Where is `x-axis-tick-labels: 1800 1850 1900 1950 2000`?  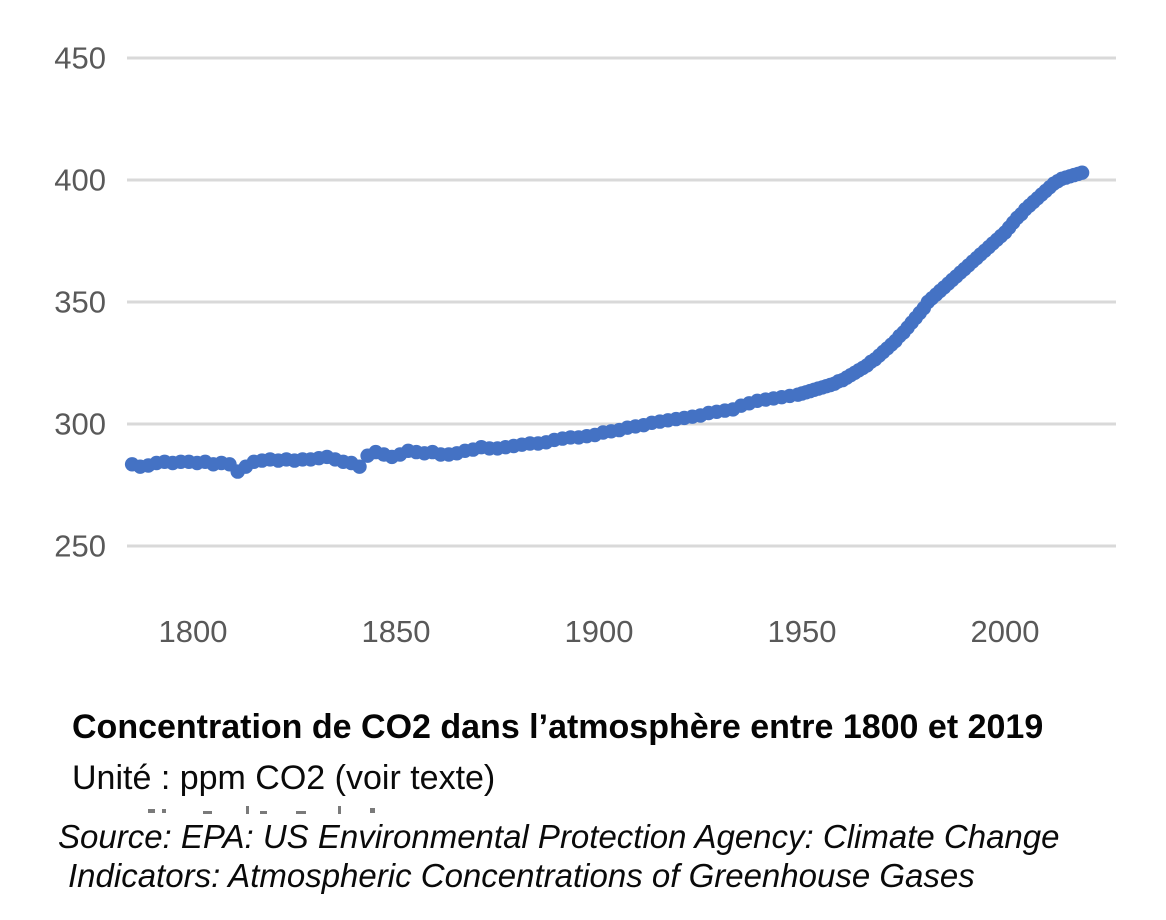
x-axis-tick-labels: 1800 1850 1900 1950 2000 is located at coordinates (599, 631).